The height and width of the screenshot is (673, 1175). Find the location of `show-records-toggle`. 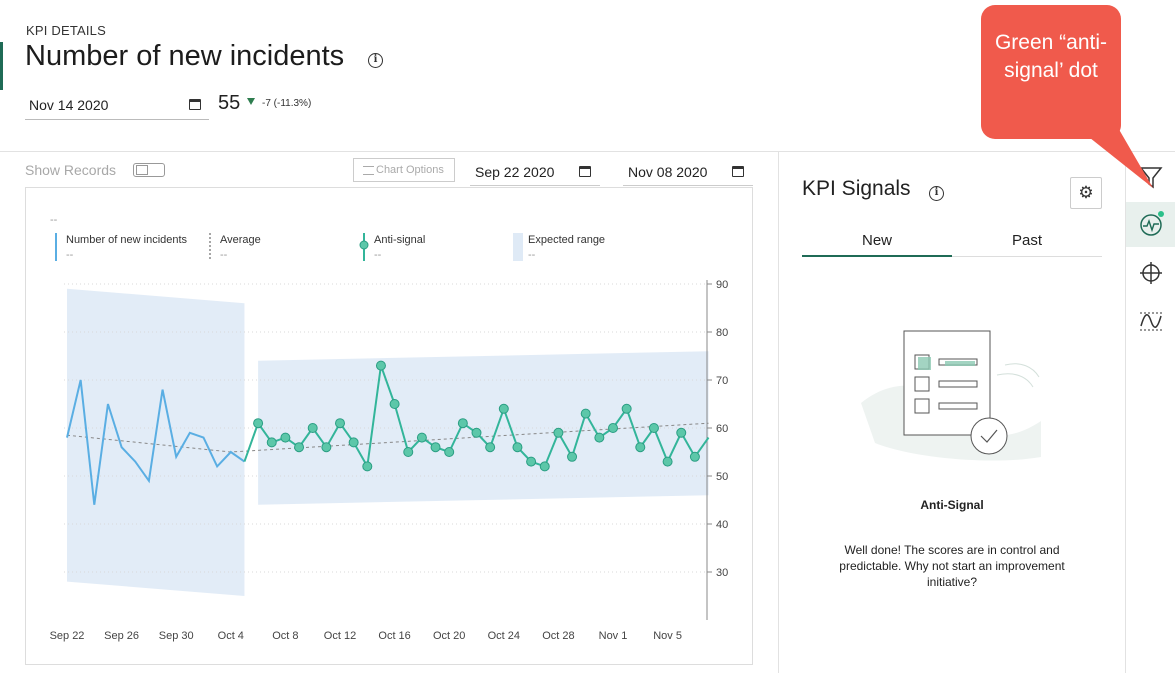

show-records-toggle is located at coordinates (149, 170).